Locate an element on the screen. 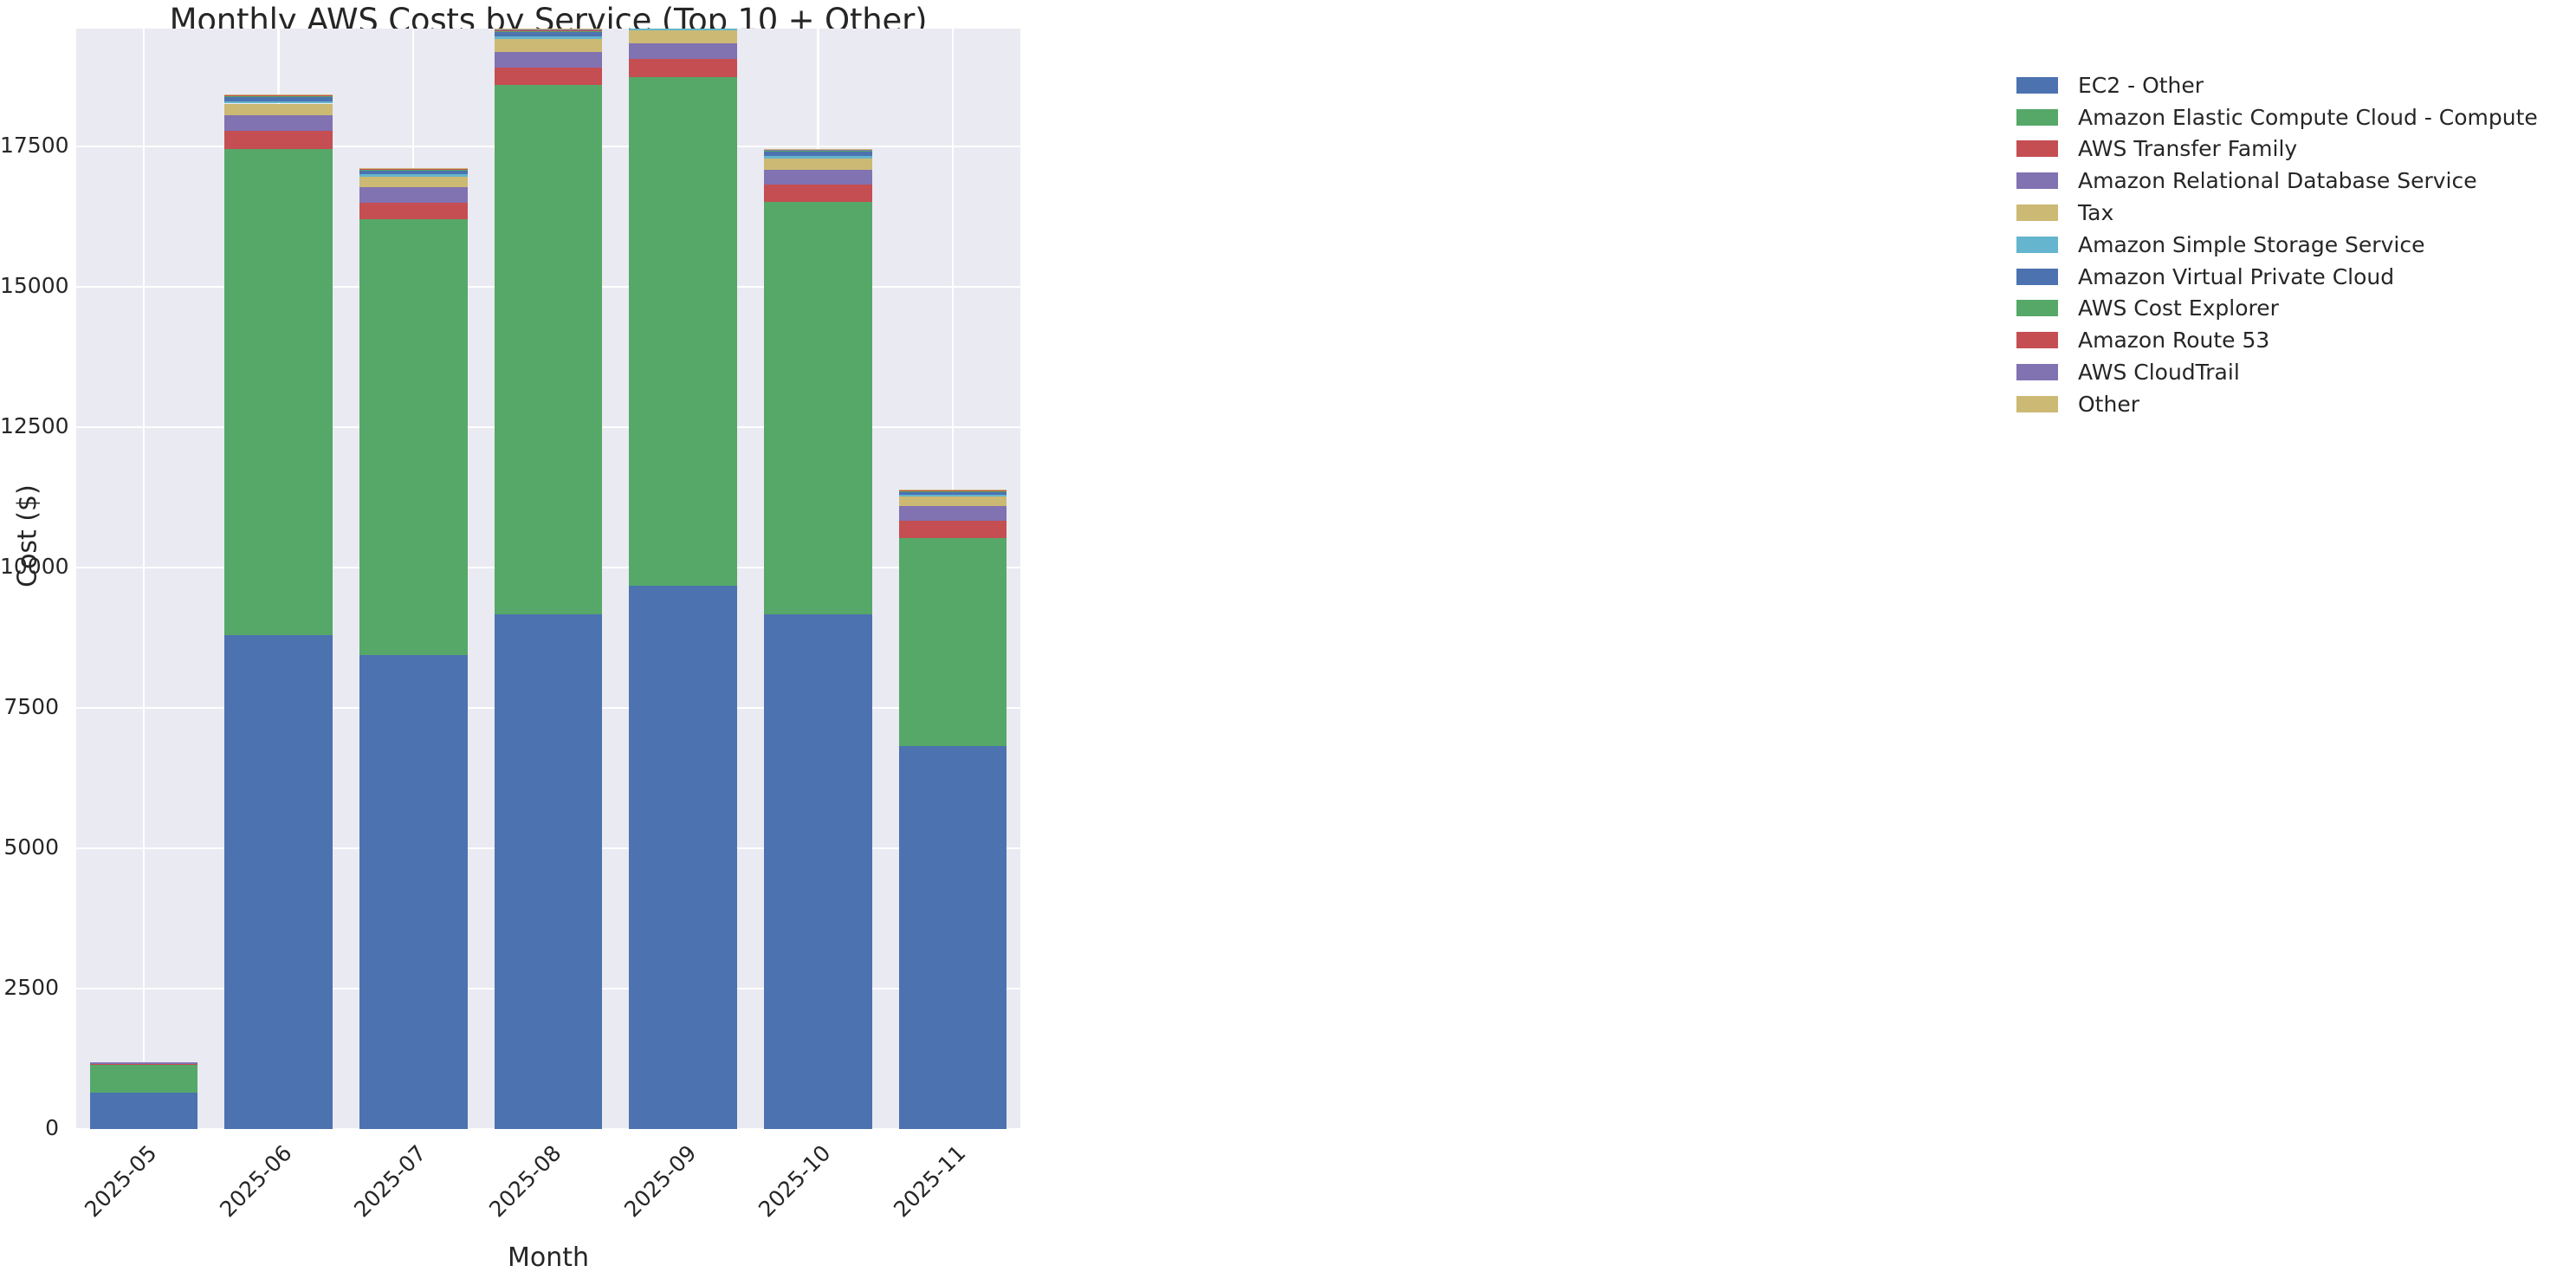  y-tick-label: 15000 is located at coordinates (34, 286).